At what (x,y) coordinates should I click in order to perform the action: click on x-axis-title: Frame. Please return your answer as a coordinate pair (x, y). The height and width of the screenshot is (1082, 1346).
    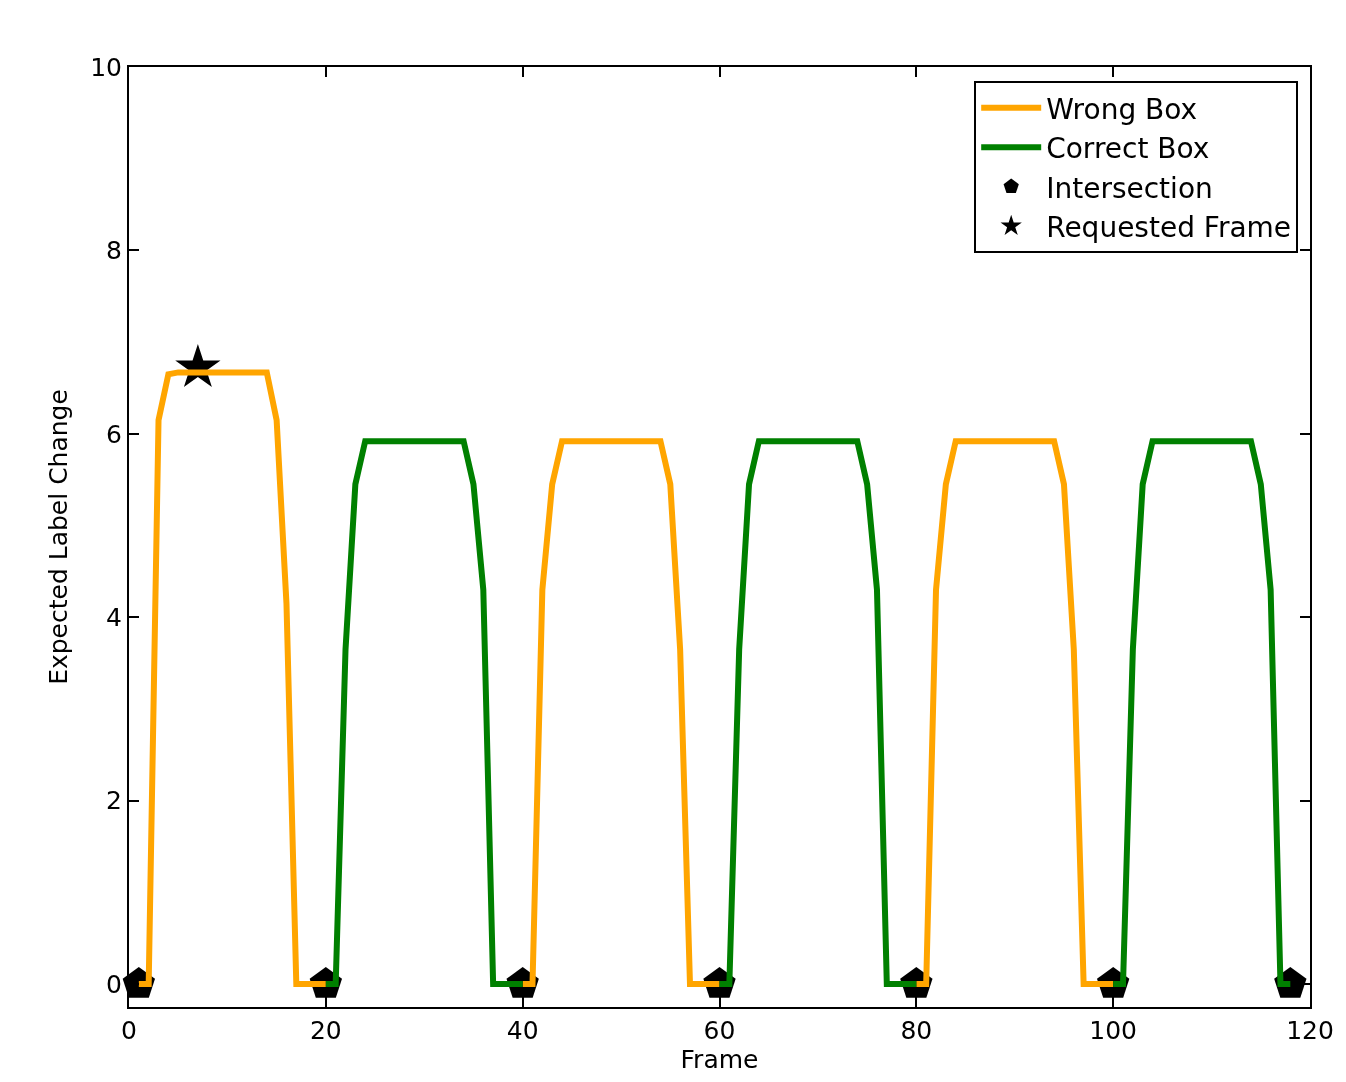
    Looking at the image, I should click on (719, 1059).